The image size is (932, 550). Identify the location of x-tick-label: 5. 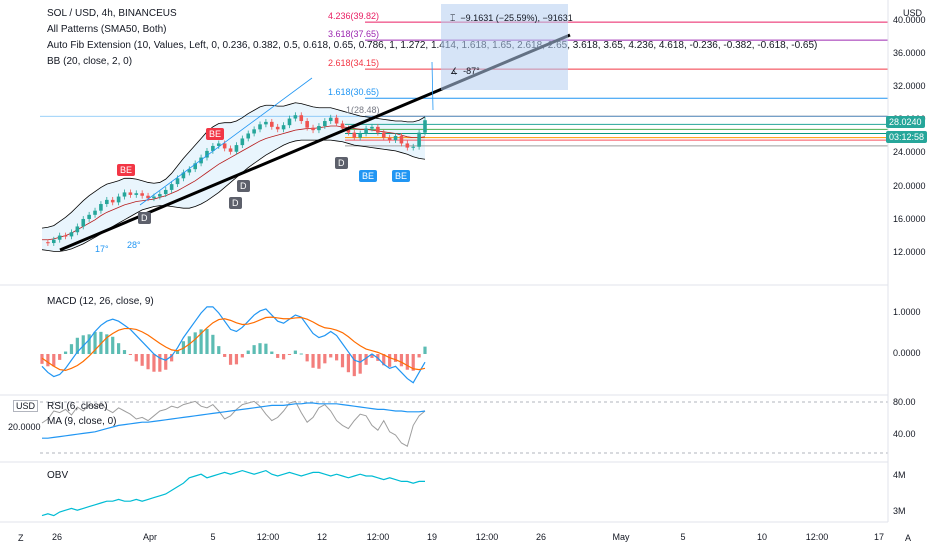
(683, 537).